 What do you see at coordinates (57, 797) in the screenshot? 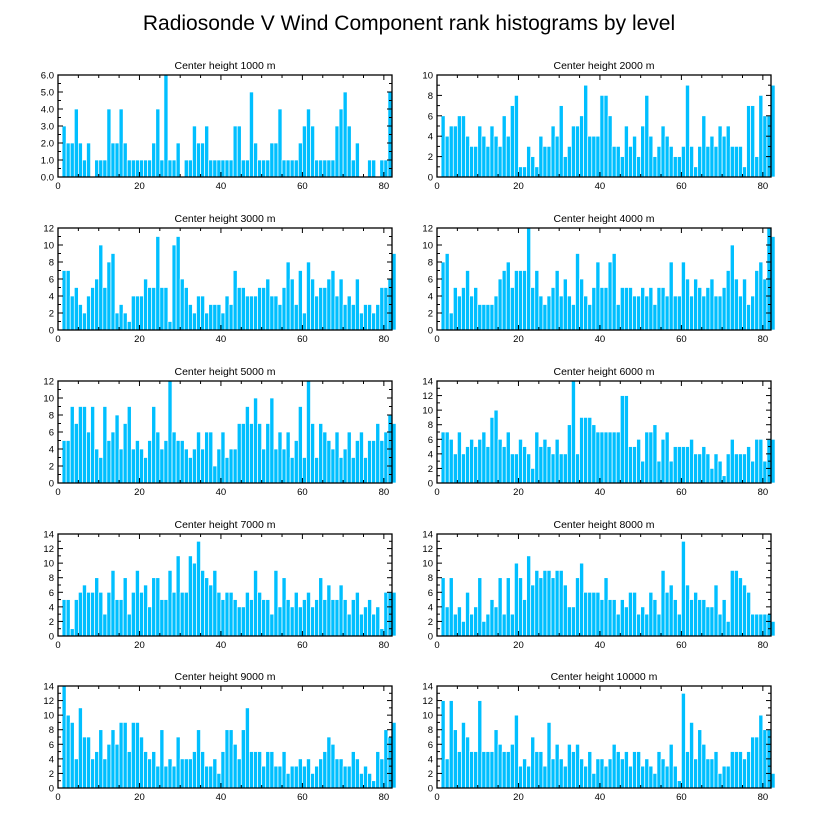
I see `x-tick-label: 0` at bounding box center [57, 797].